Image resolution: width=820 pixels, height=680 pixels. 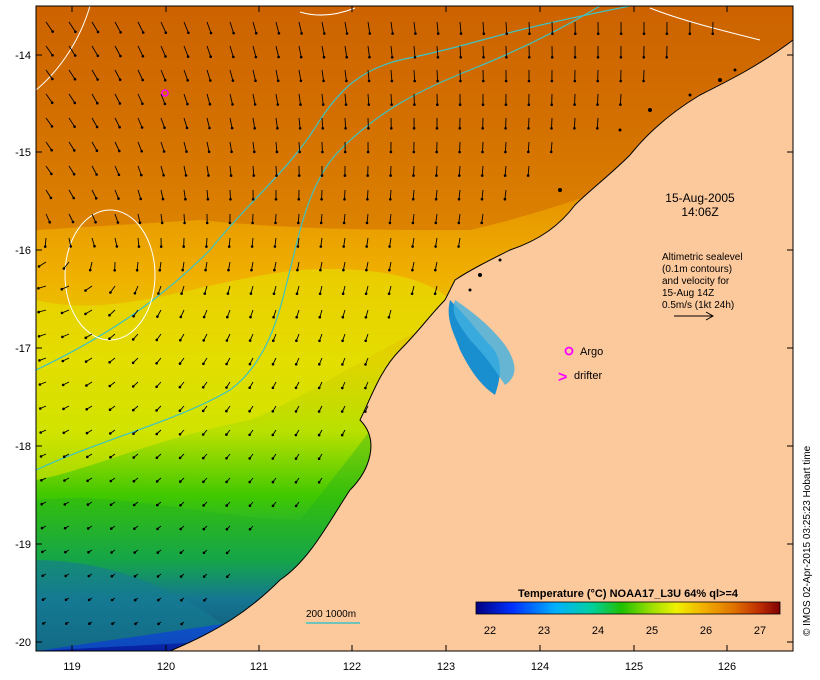 I want to click on altimetry-line: and velocity for, so click(x=696, y=281).